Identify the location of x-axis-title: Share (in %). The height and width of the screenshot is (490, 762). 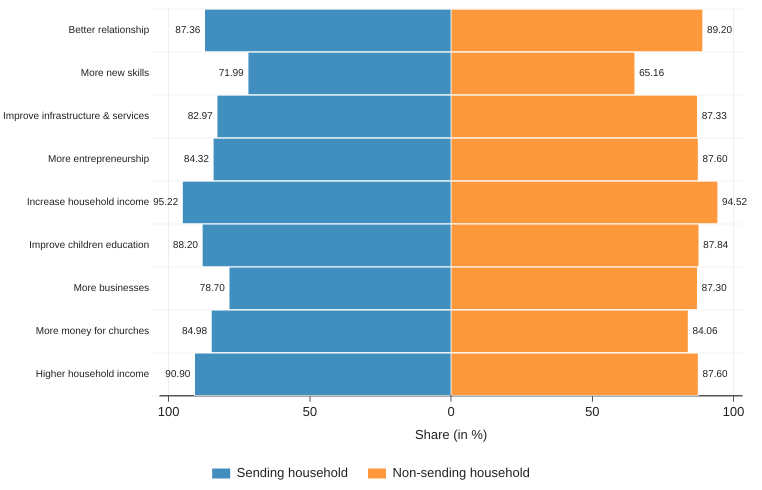
(451, 434).